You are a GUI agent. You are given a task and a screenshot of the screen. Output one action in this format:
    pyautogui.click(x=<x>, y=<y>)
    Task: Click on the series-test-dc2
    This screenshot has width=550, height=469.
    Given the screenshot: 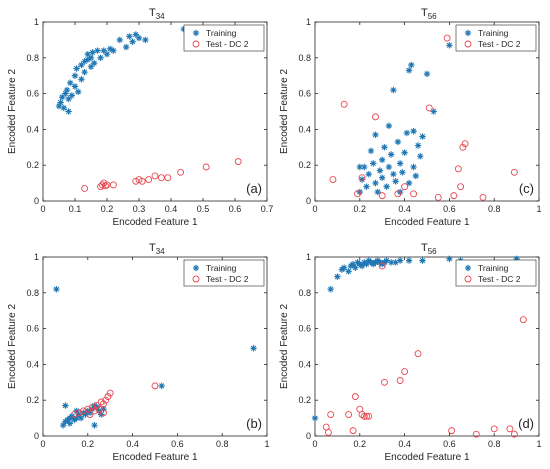 What is the action you would take?
    pyautogui.click(x=424, y=350)
    